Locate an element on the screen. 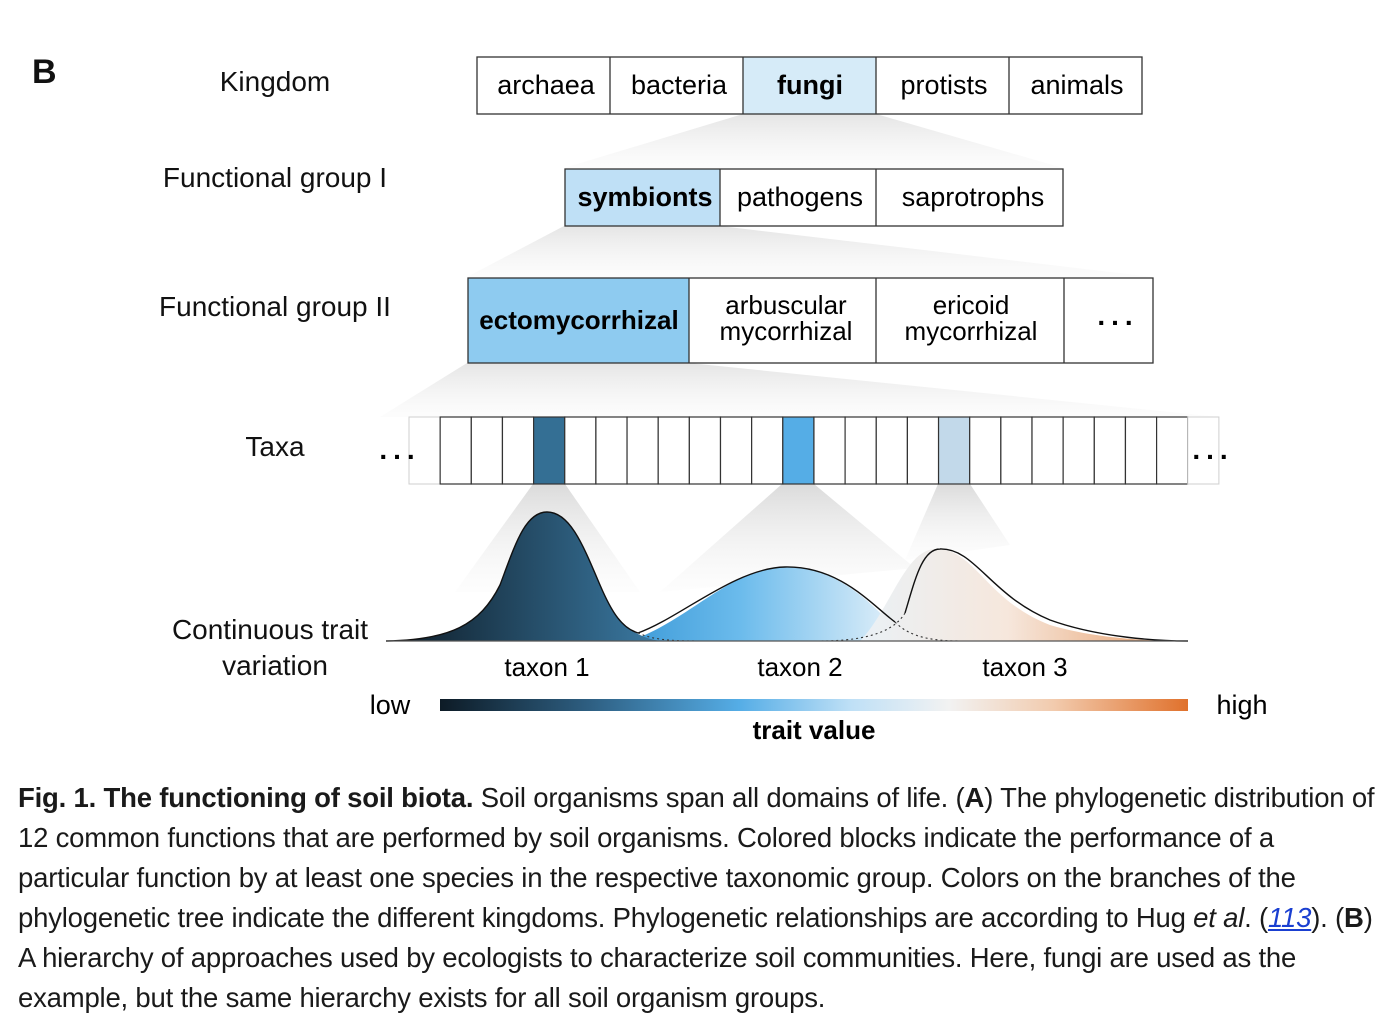  functional-group-1-row: symbionts pathogens saprotrophs is located at coordinates (814, 197).